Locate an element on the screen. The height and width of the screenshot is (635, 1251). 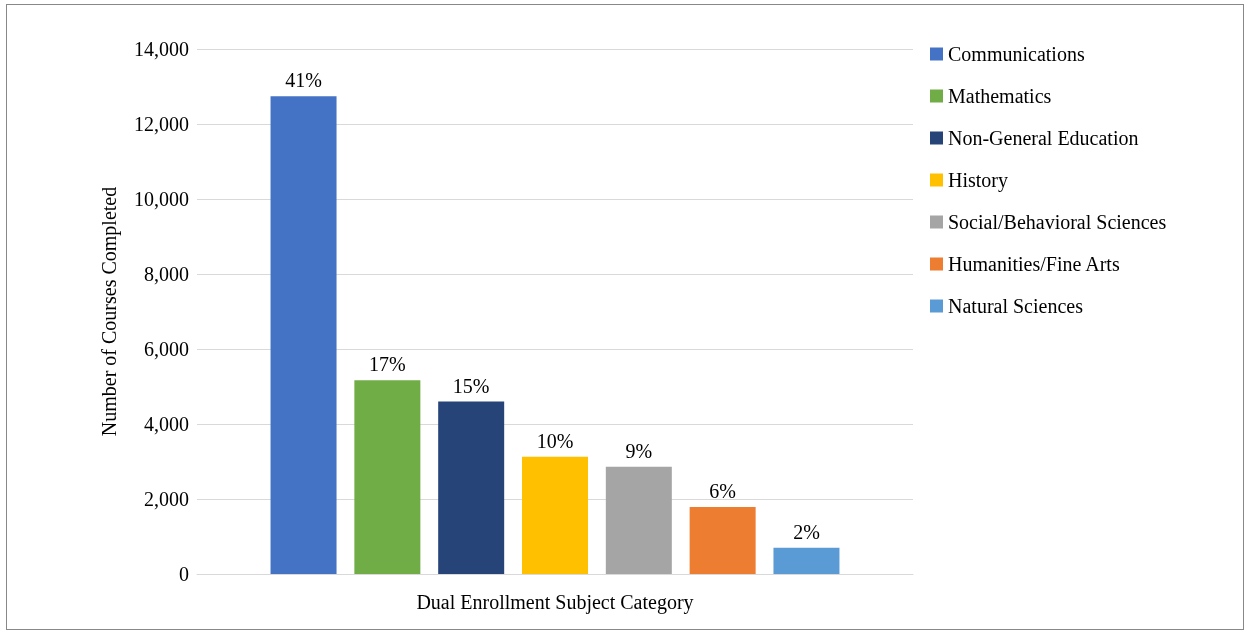
y-tick-label: 10,000 is located at coordinates (161, 199).